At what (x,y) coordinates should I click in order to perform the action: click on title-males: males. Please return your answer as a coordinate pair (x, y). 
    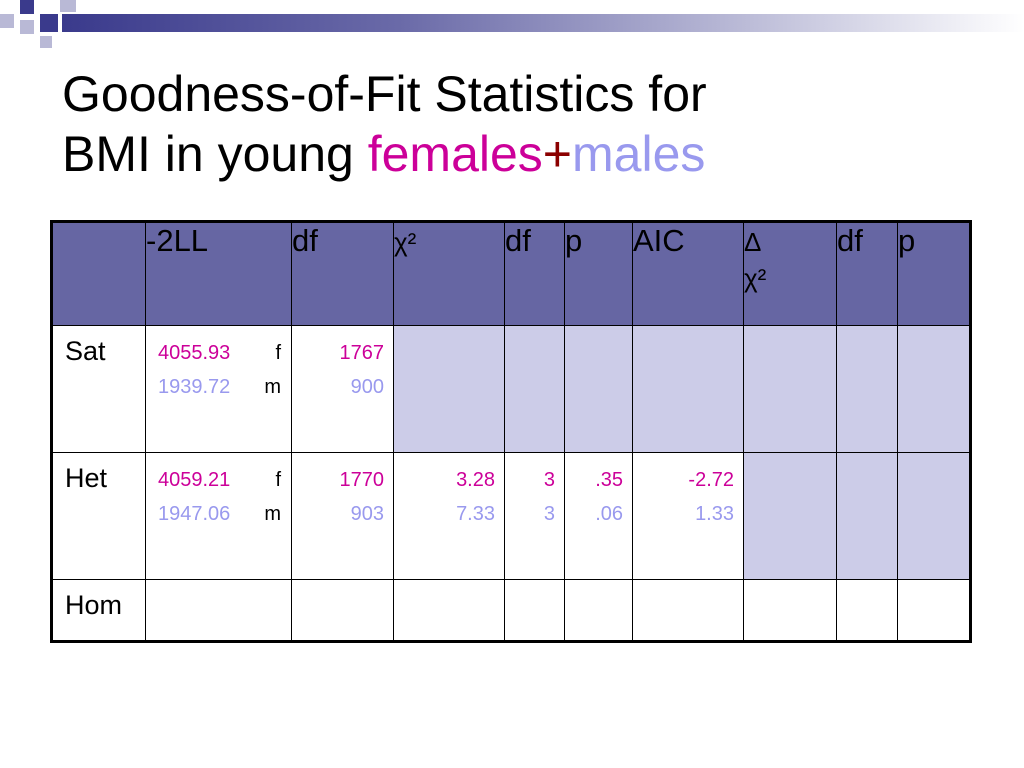
    Looking at the image, I should click on (639, 154).